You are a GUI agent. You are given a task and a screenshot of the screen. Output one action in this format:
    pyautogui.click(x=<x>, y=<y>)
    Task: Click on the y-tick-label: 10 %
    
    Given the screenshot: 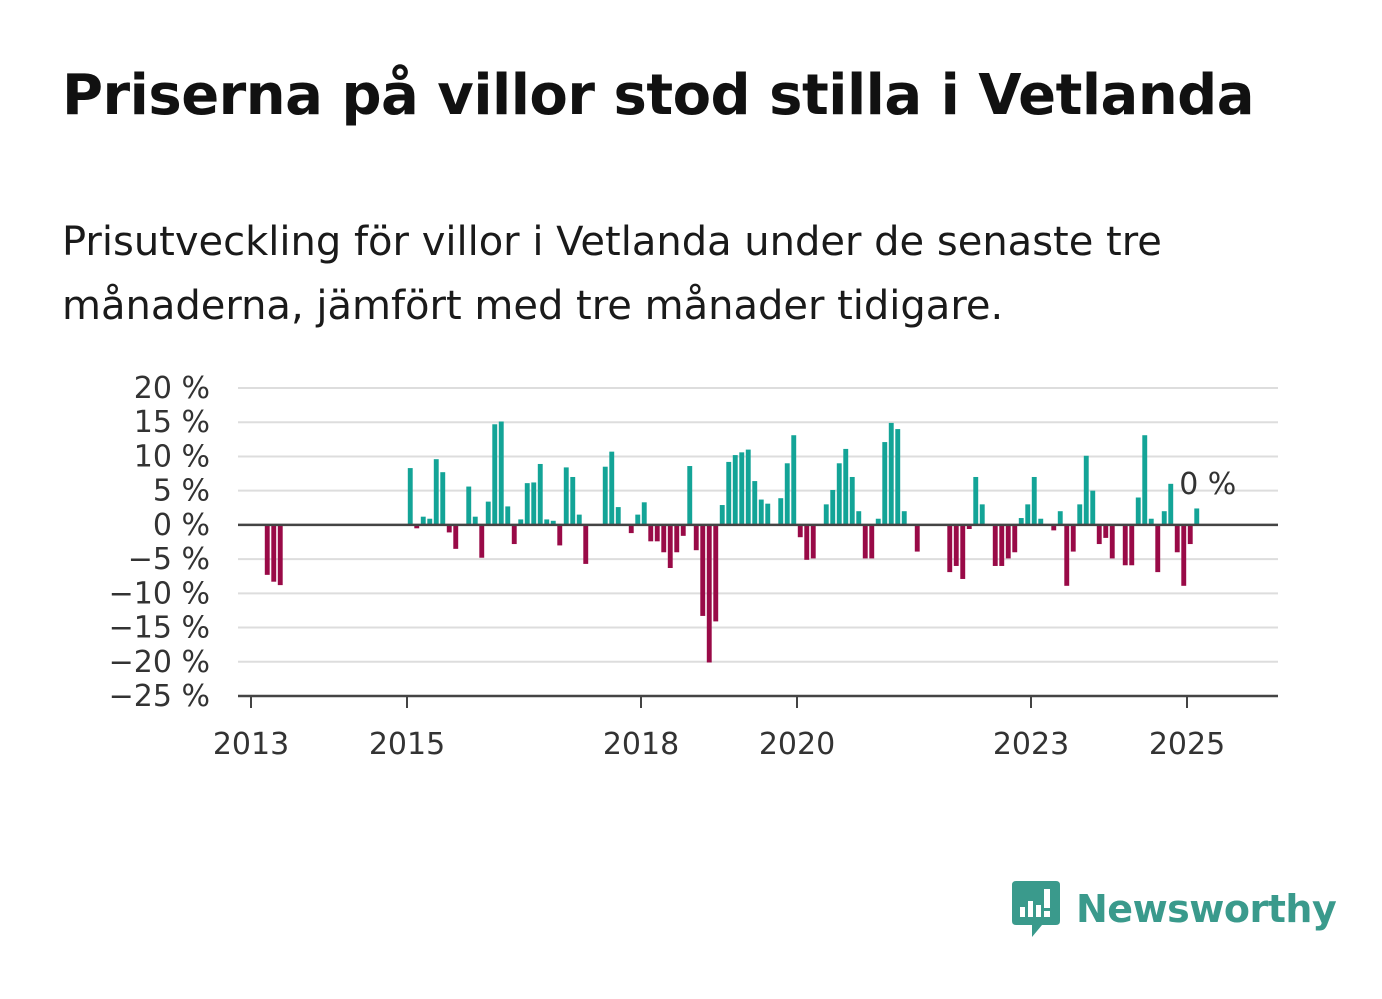 What is the action you would take?
    pyautogui.click(x=172, y=456)
    